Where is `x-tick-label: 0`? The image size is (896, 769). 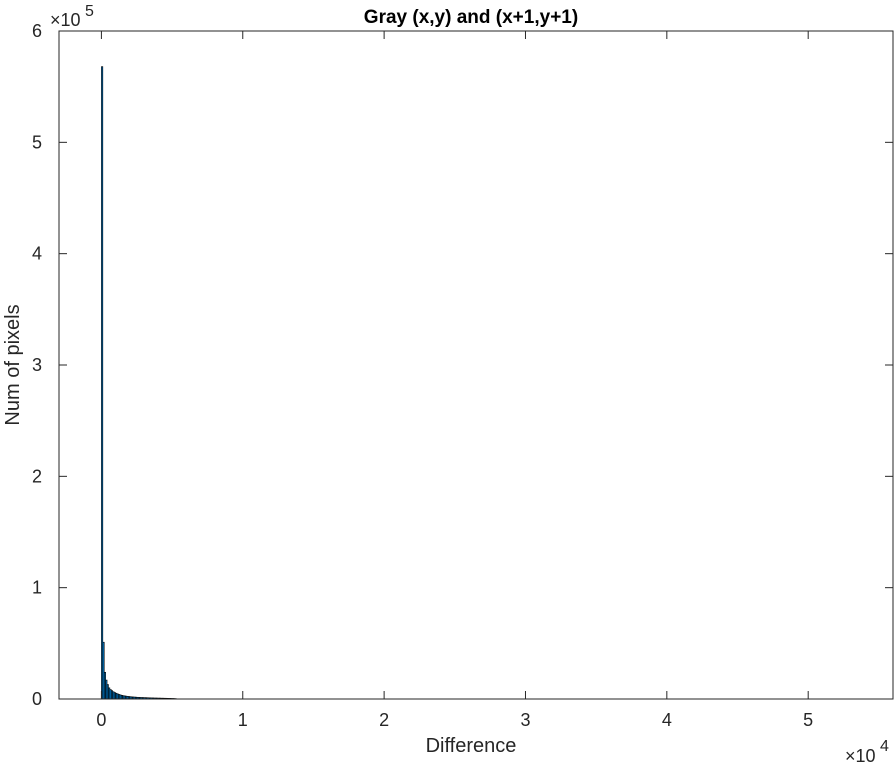
x-tick-label: 0 is located at coordinates (101, 720).